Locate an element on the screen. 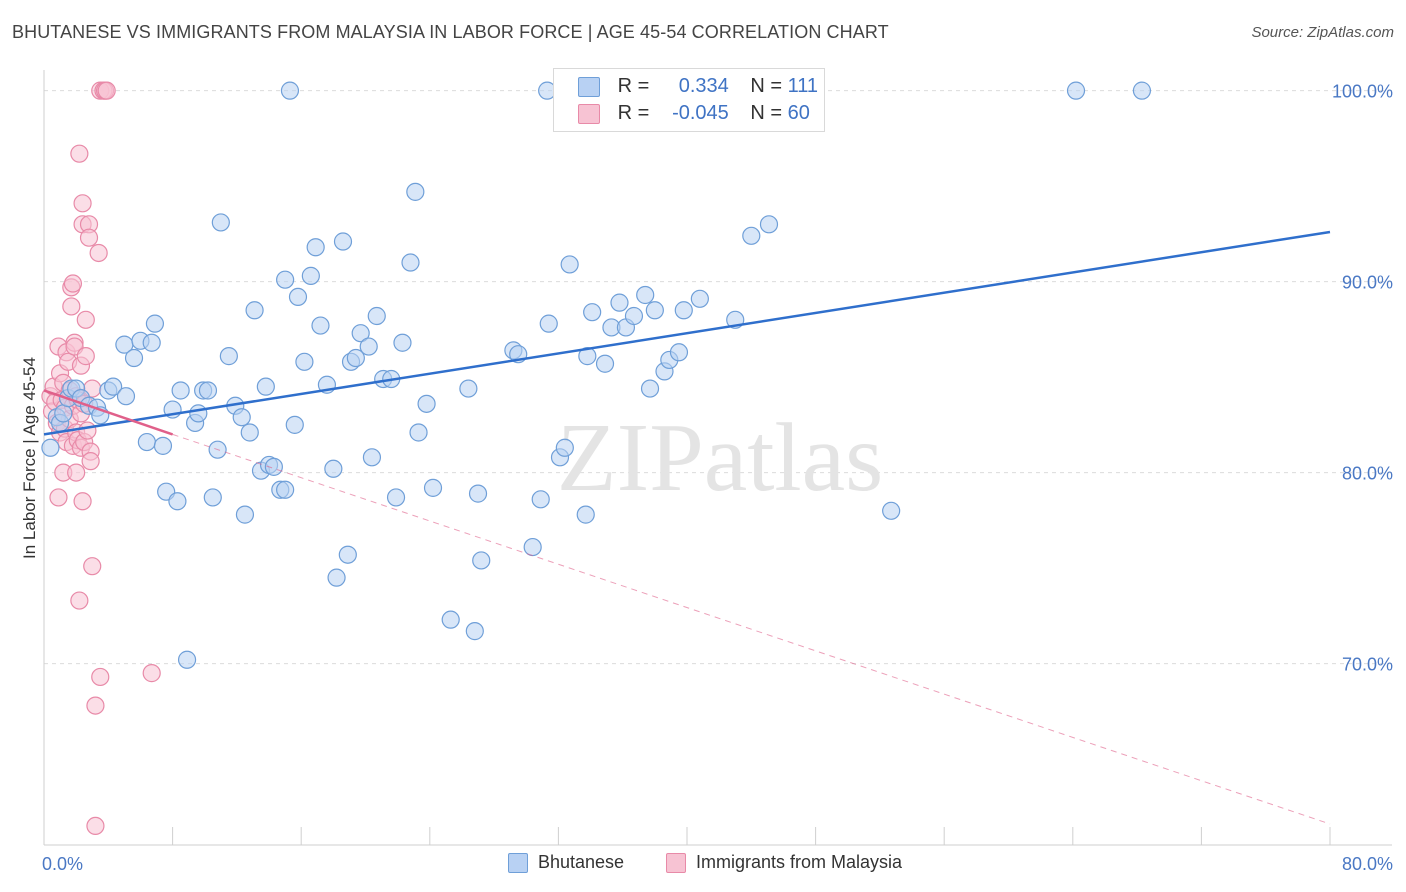 The height and width of the screenshot is (892, 1406). legend-item-bhutanese: Bhutanese is located at coordinates (566, 863).